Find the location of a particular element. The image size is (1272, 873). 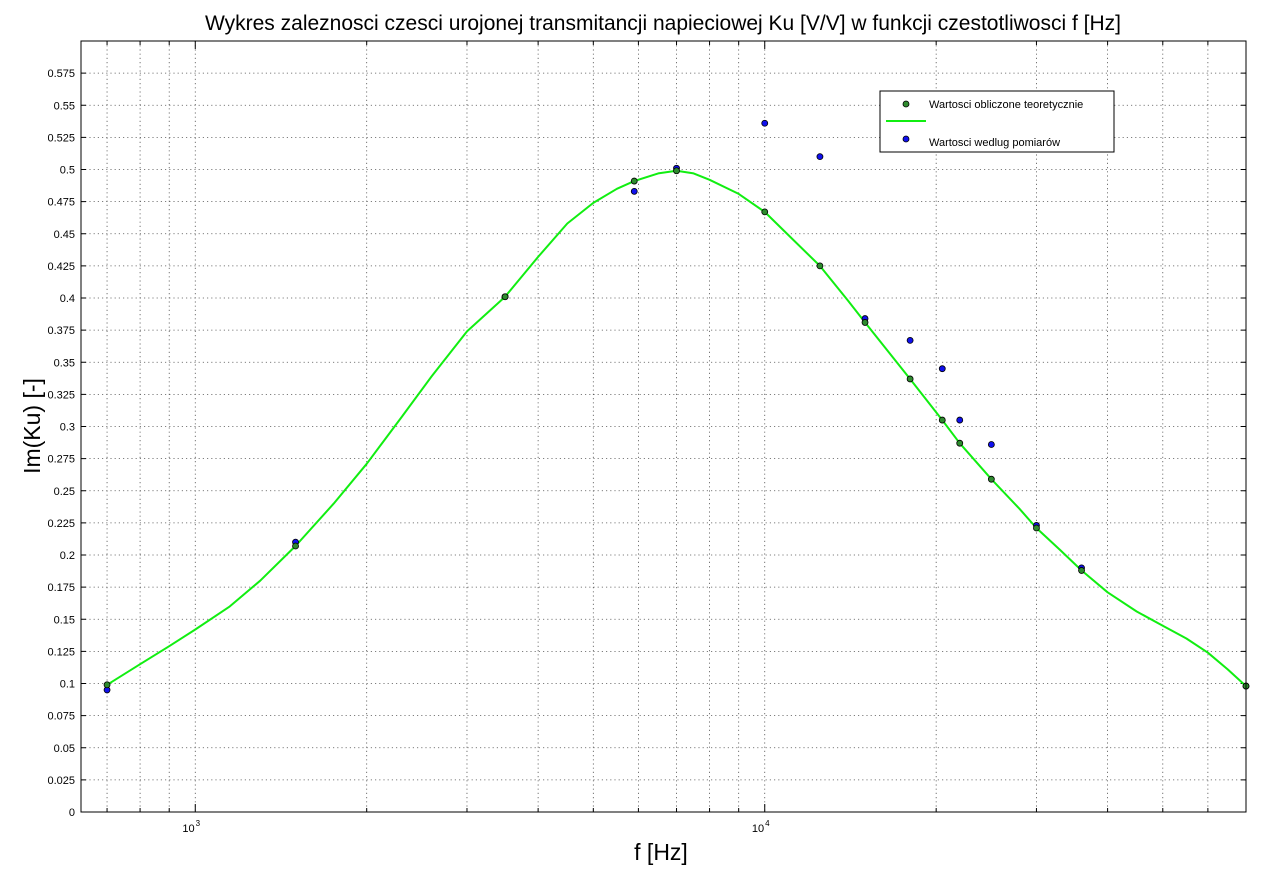

x-tick-label: 10⁴ is located at coordinates (761, 827).